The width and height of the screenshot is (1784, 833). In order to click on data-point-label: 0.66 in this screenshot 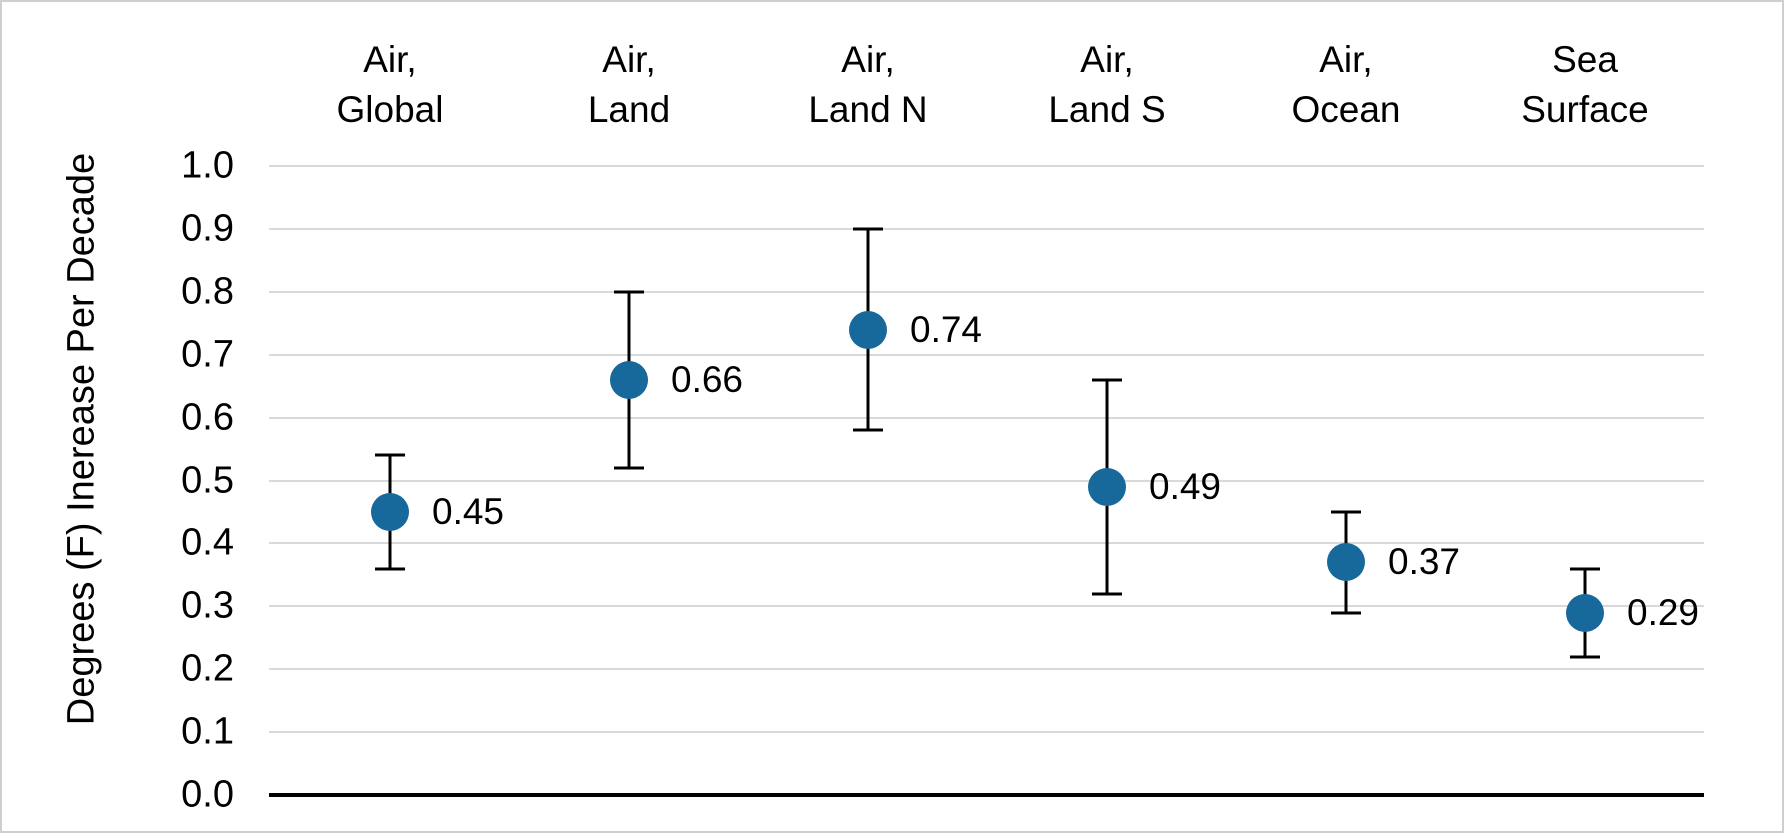, I will do `click(707, 379)`.